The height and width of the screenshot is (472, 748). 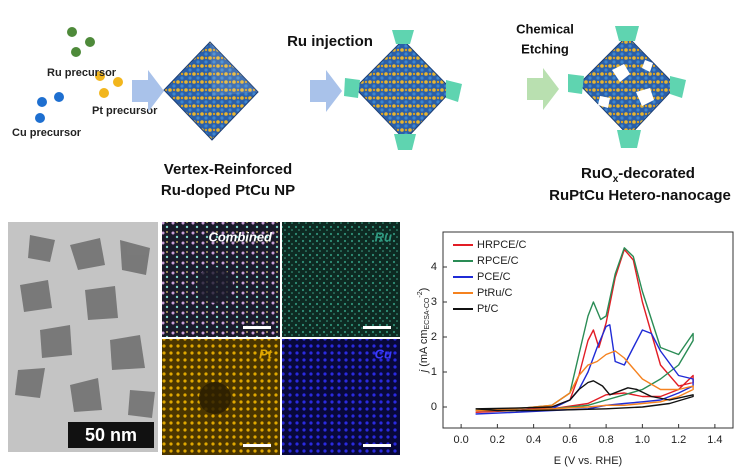 What do you see at coordinates (533, 440) in the screenshot?
I see `x-tick-label: 0.4` at bounding box center [533, 440].